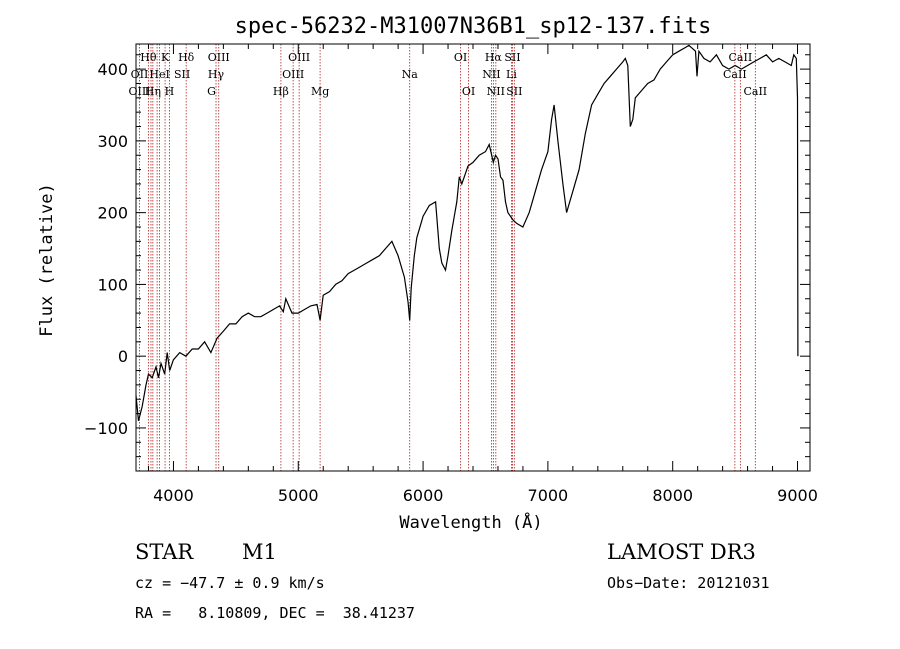 This screenshot has width=900, height=649. Describe the element at coordinates (211, 91) in the screenshot. I see `line-label-21: G` at that location.